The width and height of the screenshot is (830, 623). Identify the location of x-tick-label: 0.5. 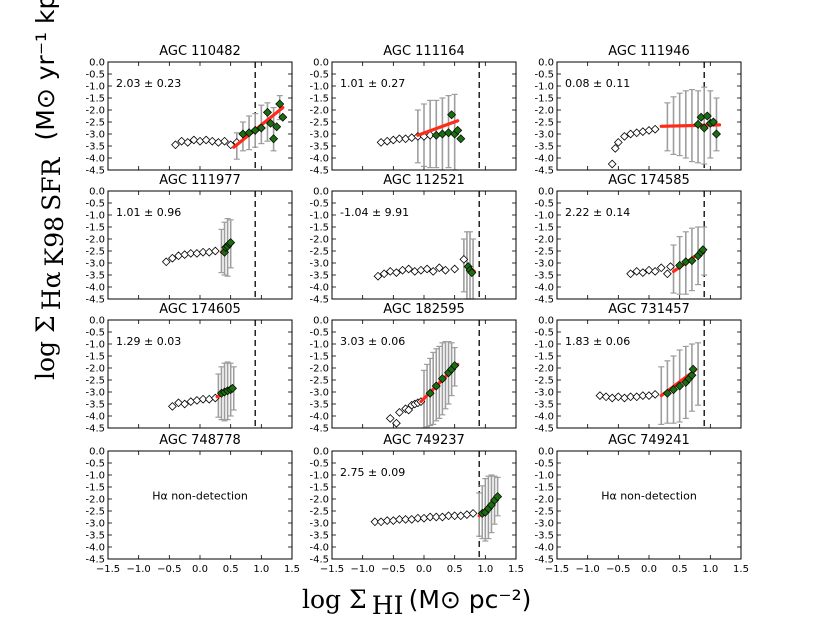
(455, 569).